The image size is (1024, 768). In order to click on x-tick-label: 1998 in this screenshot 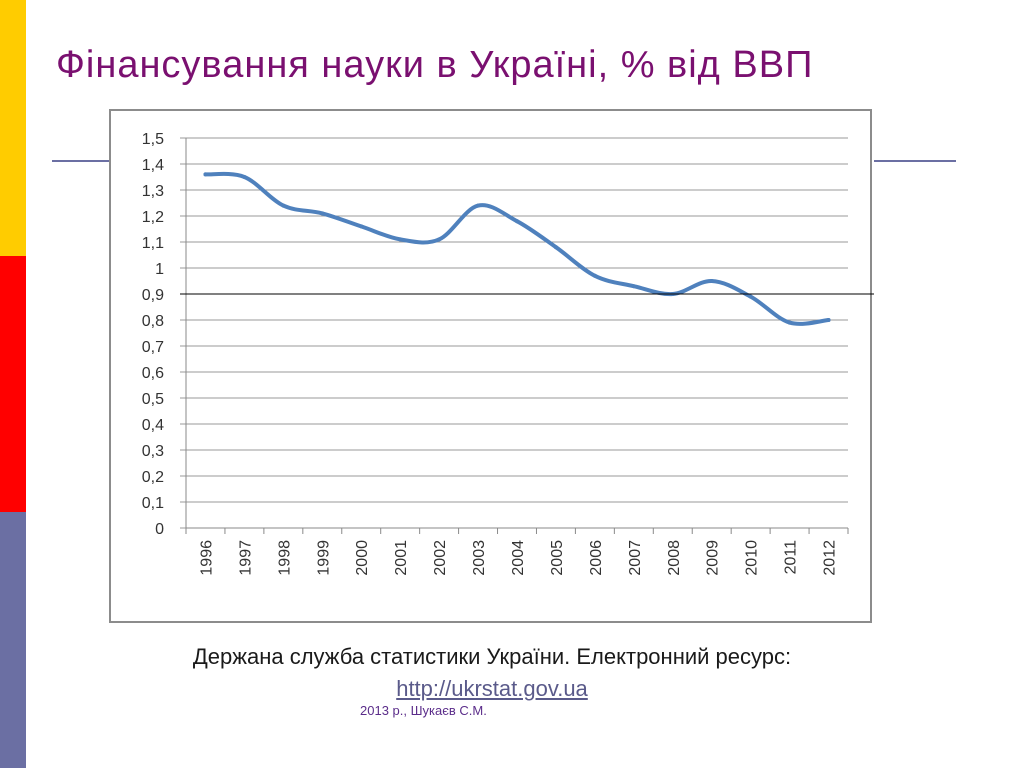, I will do `click(284, 558)`.